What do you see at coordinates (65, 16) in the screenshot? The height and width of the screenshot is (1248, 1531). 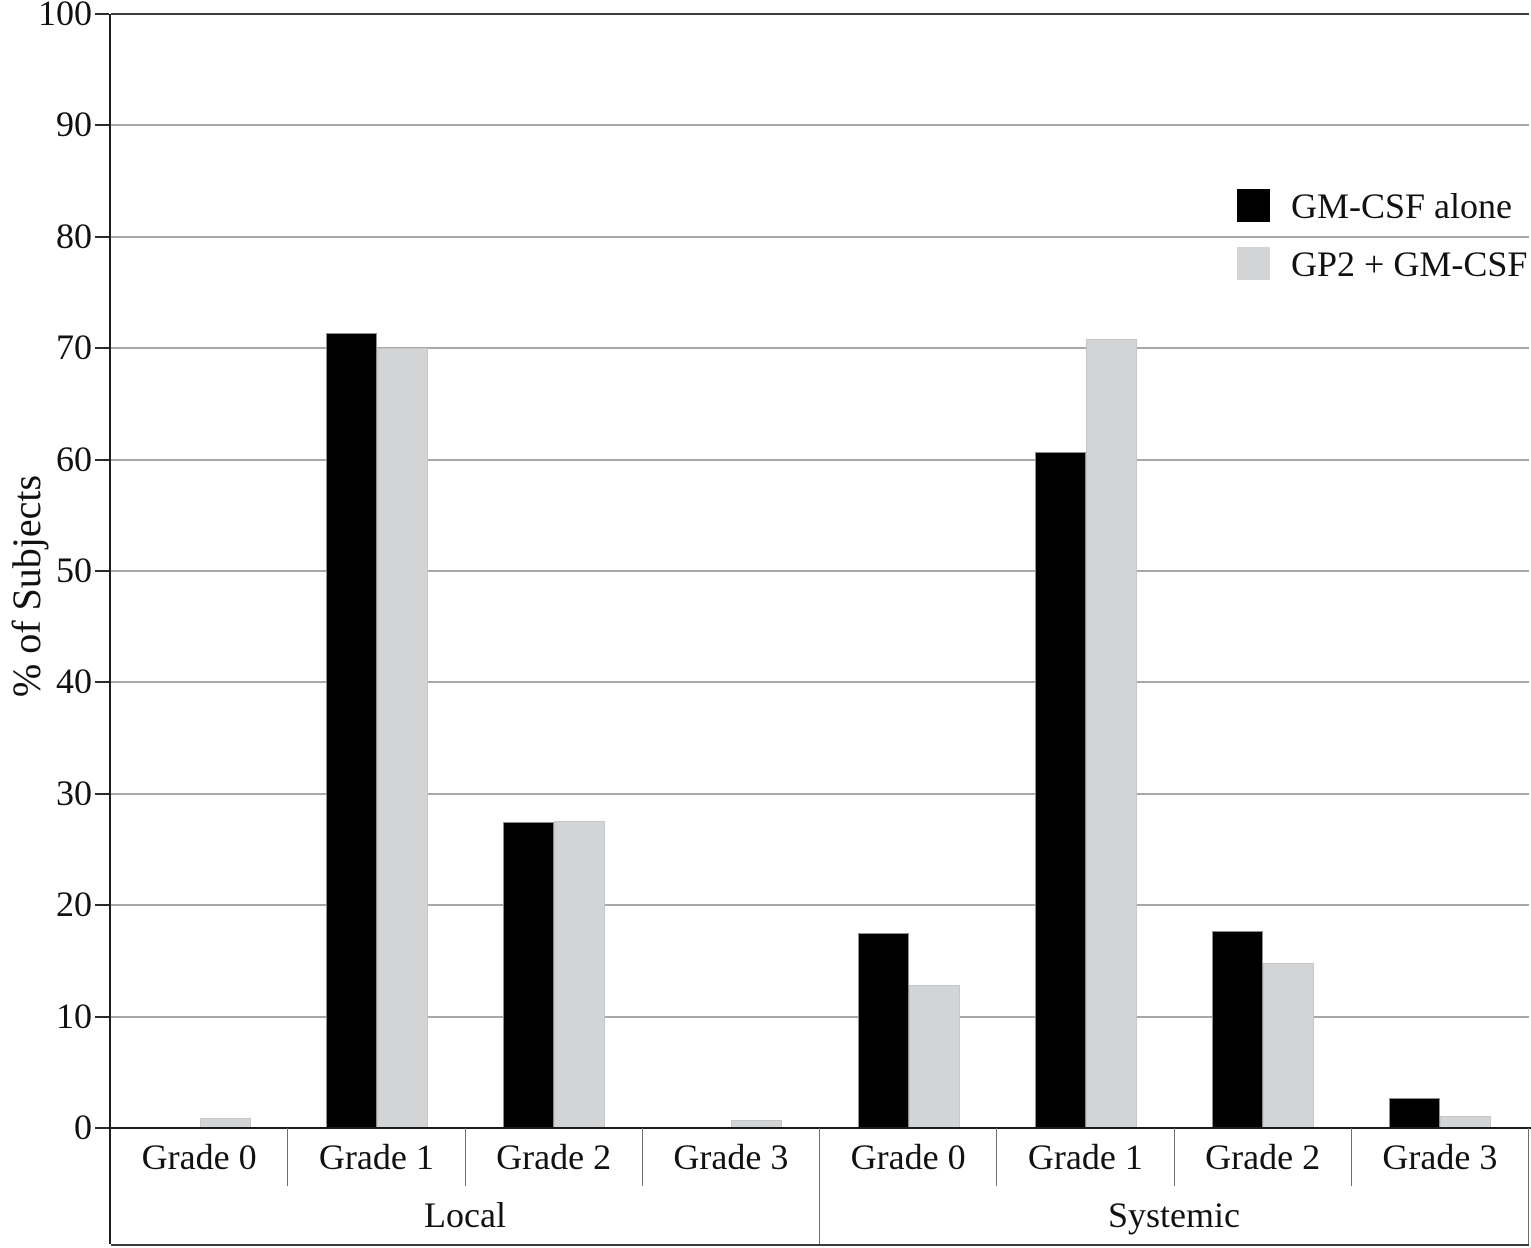 I see `y-tick-label-100: 100` at bounding box center [65, 16].